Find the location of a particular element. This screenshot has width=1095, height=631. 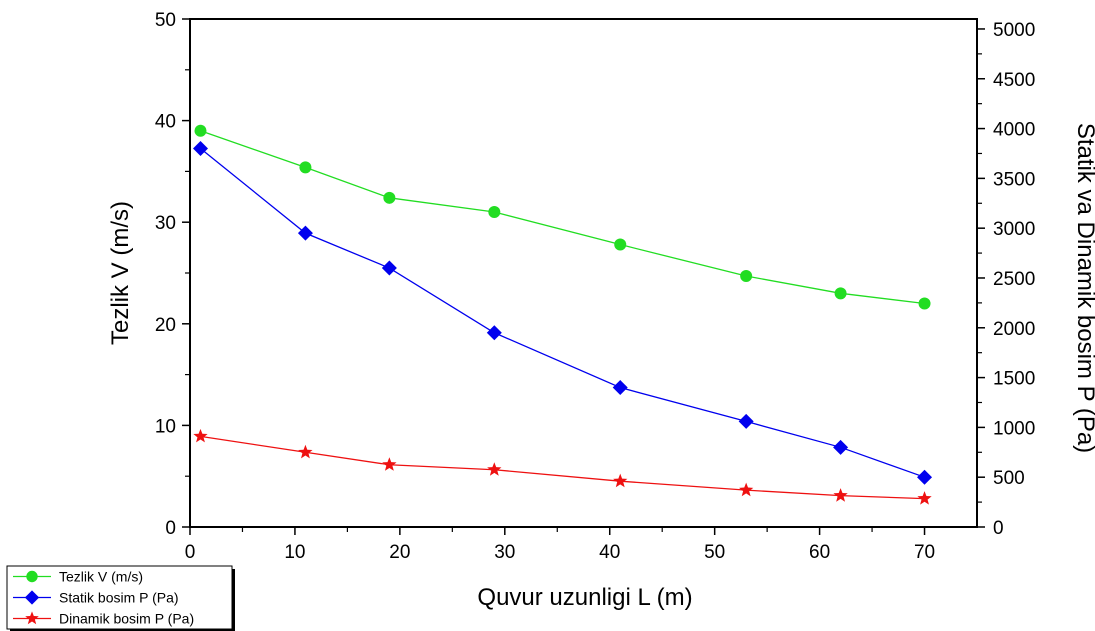

x-tick-label: 60 is located at coordinates (819, 552).